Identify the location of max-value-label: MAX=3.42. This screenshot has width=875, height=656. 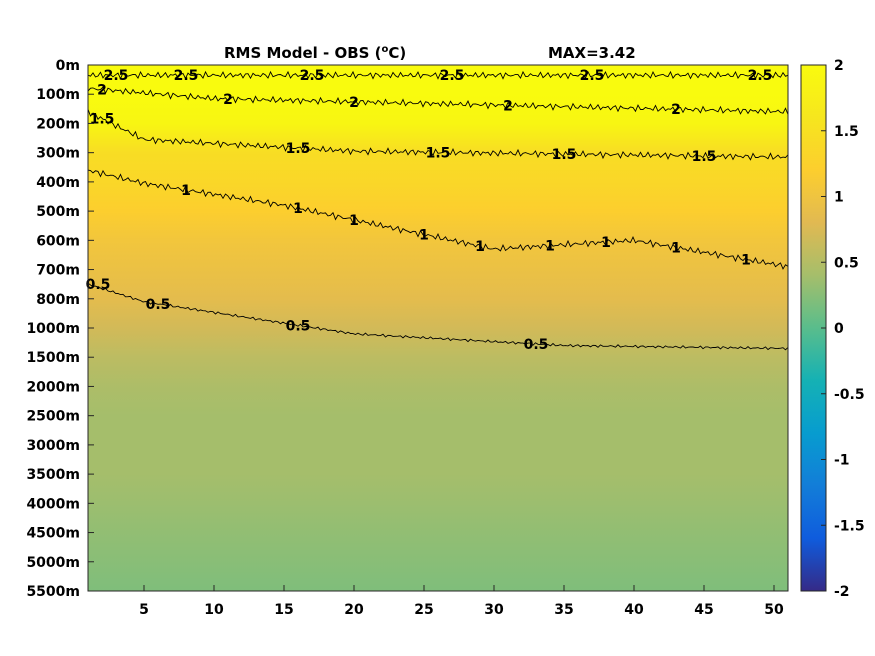
(592, 53).